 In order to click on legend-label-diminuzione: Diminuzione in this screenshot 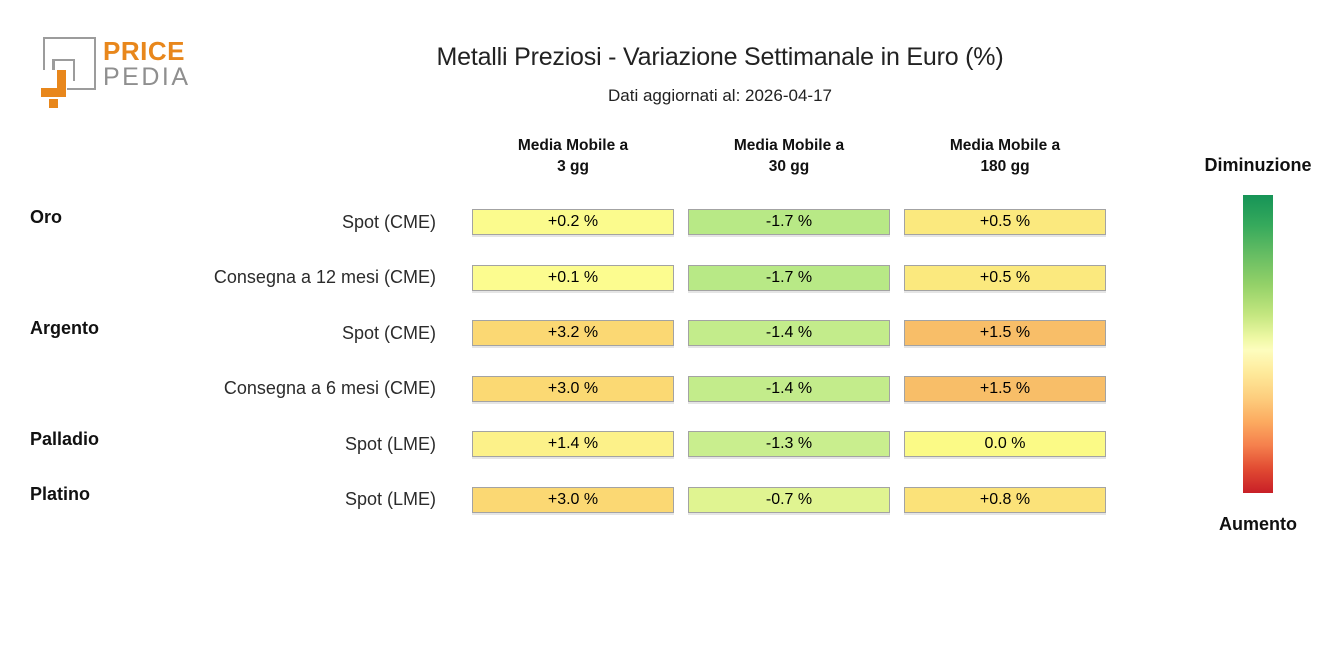, I will do `click(1258, 165)`.